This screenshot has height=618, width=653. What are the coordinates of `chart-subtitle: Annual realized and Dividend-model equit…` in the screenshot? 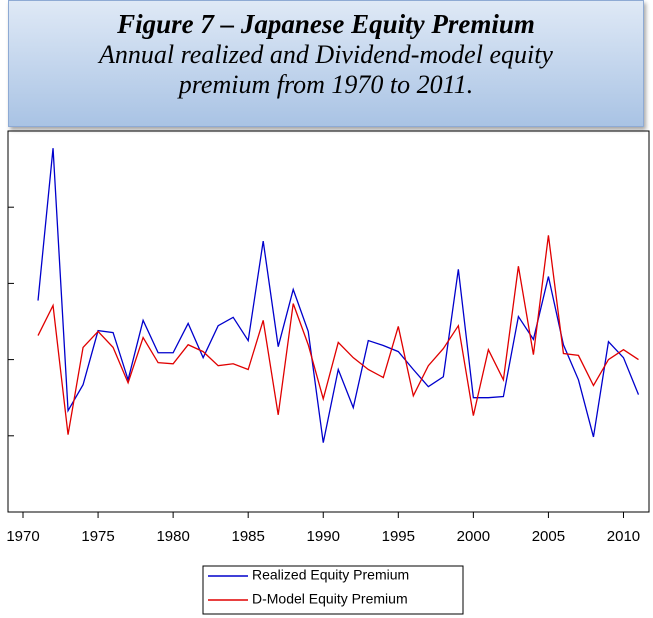 It's located at (326, 69).